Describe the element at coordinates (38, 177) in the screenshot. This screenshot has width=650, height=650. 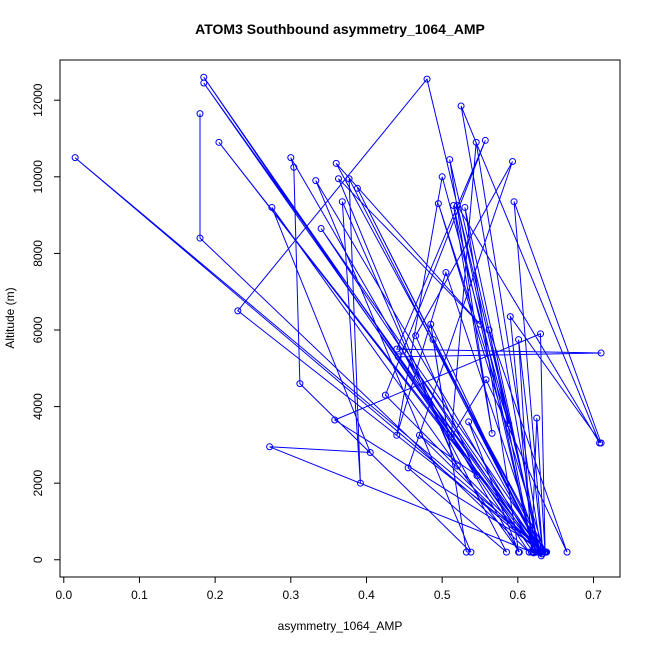
I see `y-tick-label: 10000` at that location.